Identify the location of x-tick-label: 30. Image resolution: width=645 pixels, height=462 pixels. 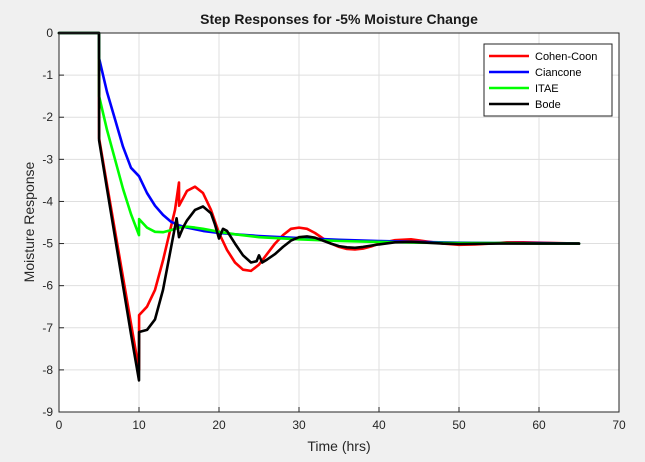
(299, 425).